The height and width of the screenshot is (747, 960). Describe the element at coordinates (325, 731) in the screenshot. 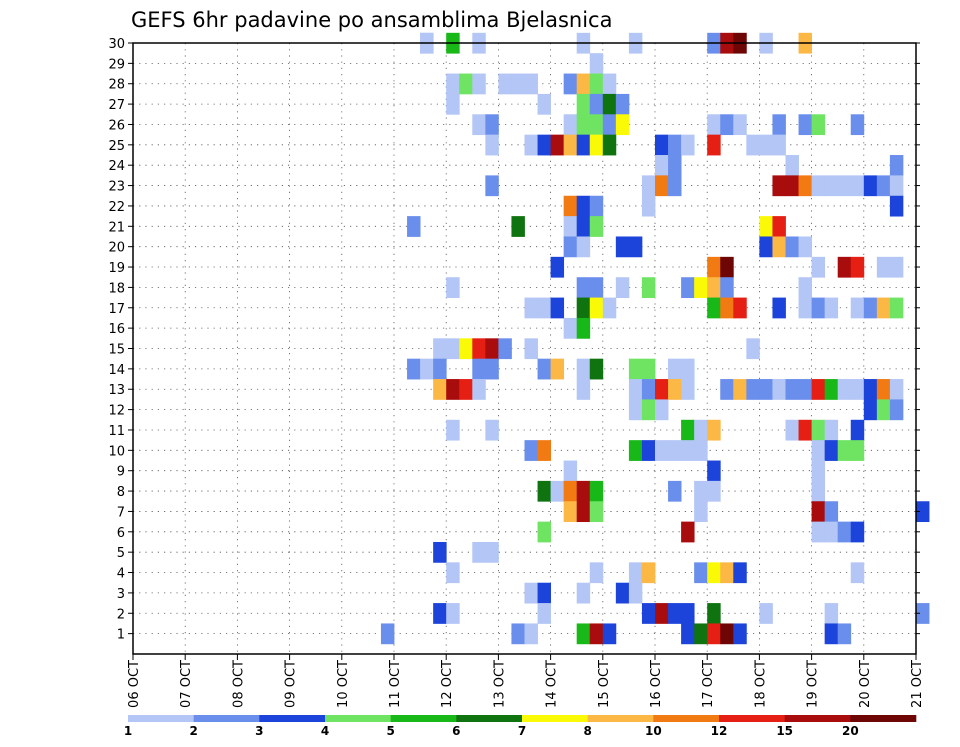

I see `colorbar-label: 4` at that location.